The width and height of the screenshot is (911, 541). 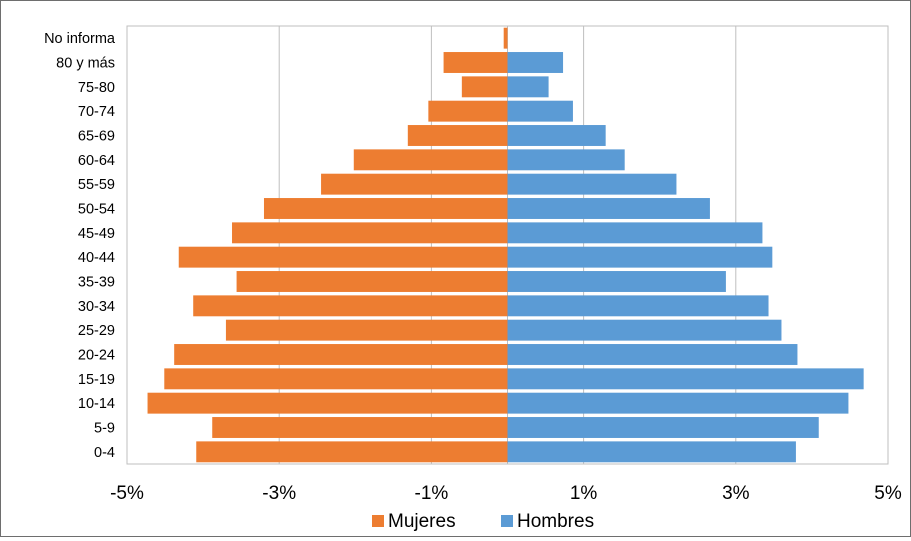 I want to click on x-tick-label: -3%, so click(x=279, y=493).